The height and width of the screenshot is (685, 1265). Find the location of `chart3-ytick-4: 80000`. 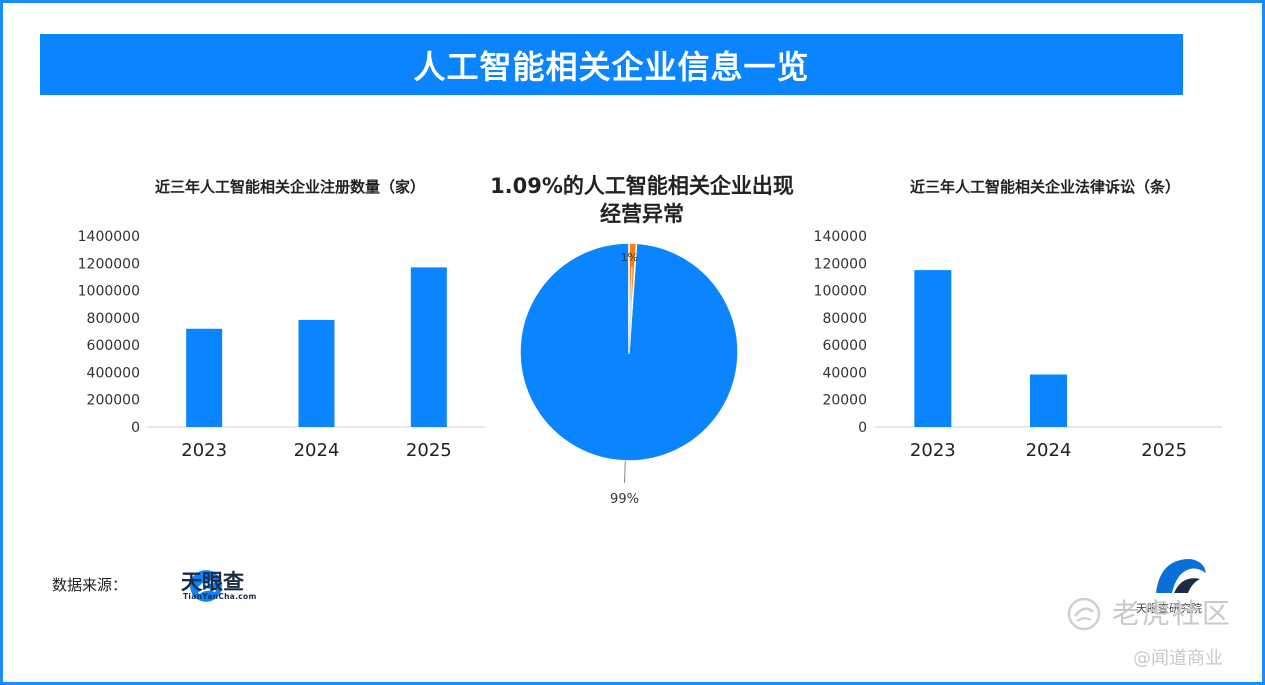

chart3-ytick-4: 80000 is located at coordinates (844, 319).